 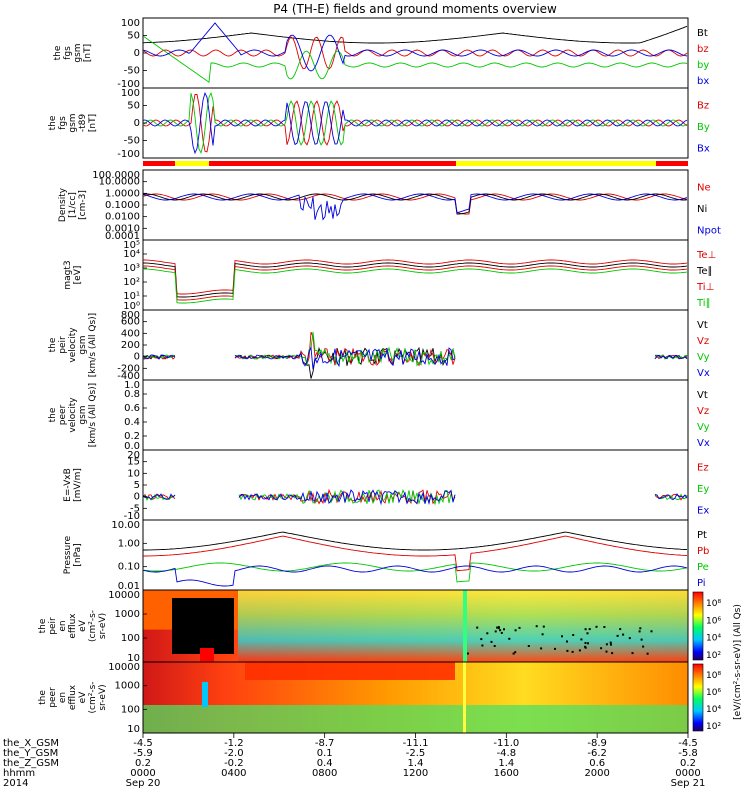 What do you see at coordinates (416, 743) in the screenshot?
I see `x-axis-cell-x: -11.1` at bounding box center [416, 743].